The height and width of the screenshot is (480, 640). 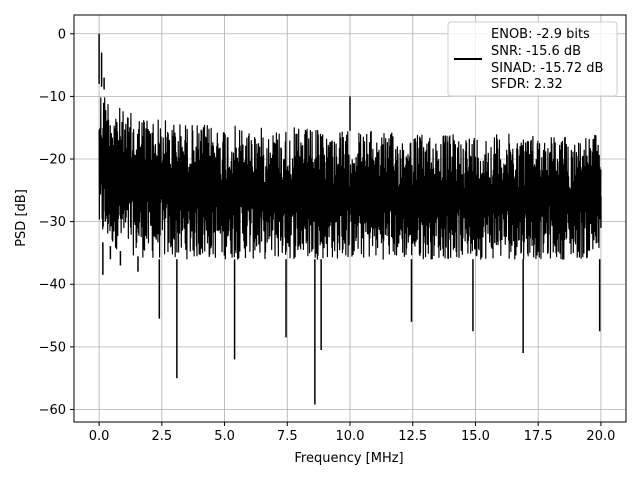 What do you see at coordinates (287, 436) in the screenshot?
I see `x-tick-label: 7.5` at bounding box center [287, 436].